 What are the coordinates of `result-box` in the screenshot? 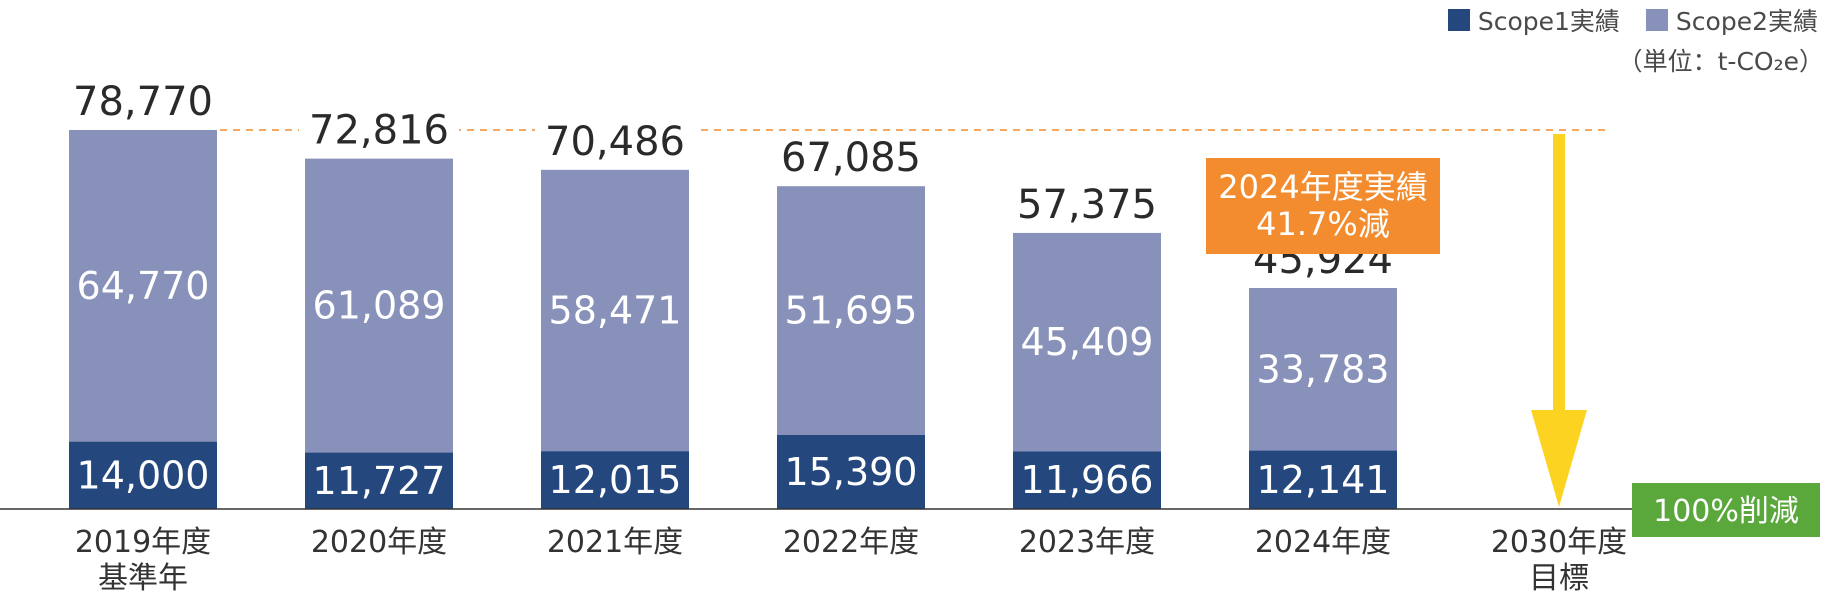 It's located at (1323, 206).